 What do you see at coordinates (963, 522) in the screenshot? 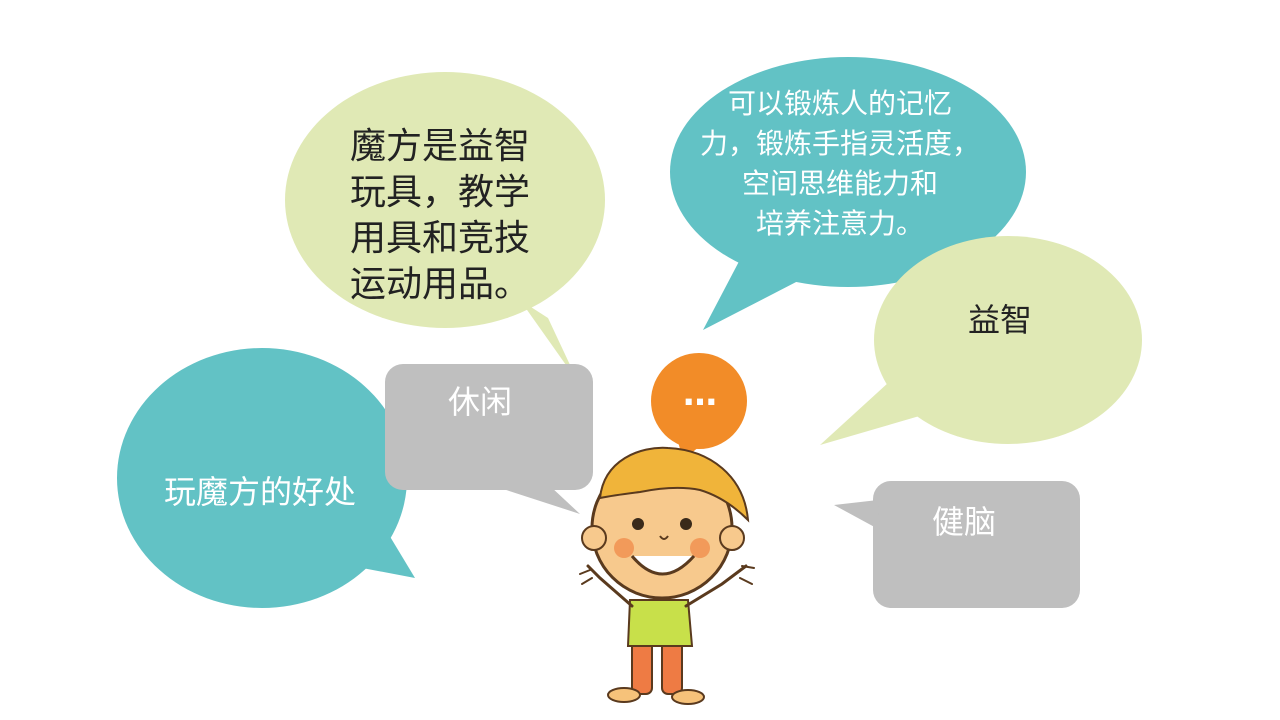
I see `bubble-text-brain: 健脑` at bounding box center [963, 522].